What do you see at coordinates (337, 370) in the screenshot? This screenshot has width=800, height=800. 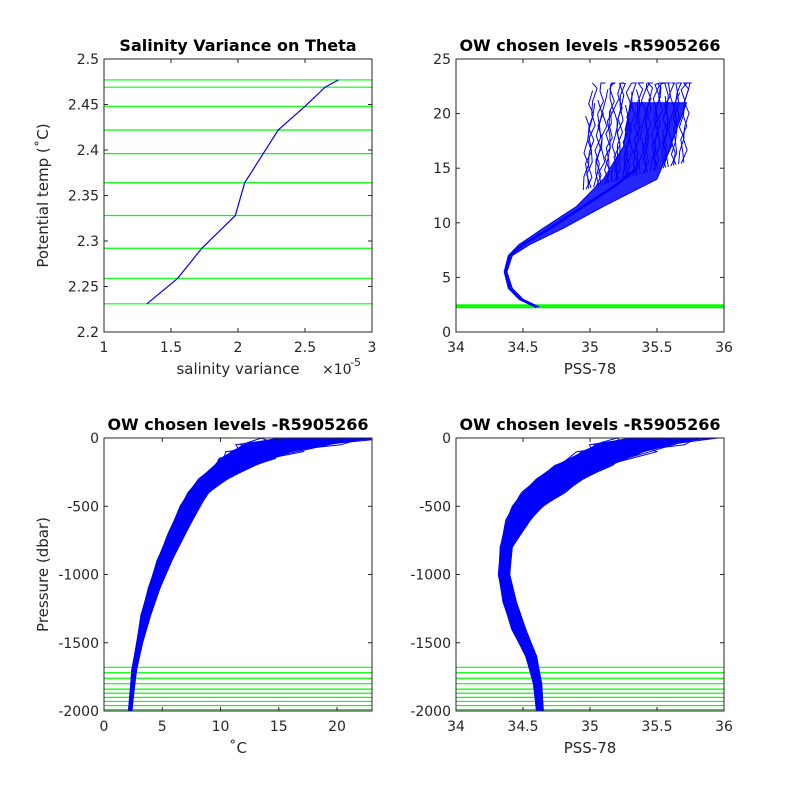 I see `x-exponent-base: ×10` at bounding box center [337, 370].